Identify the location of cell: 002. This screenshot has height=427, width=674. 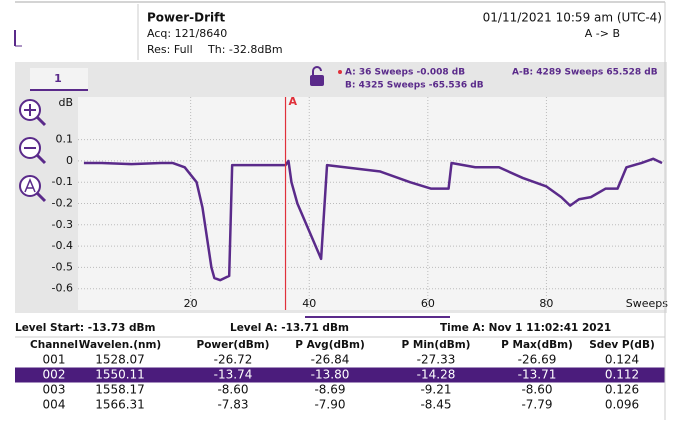
(54, 375).